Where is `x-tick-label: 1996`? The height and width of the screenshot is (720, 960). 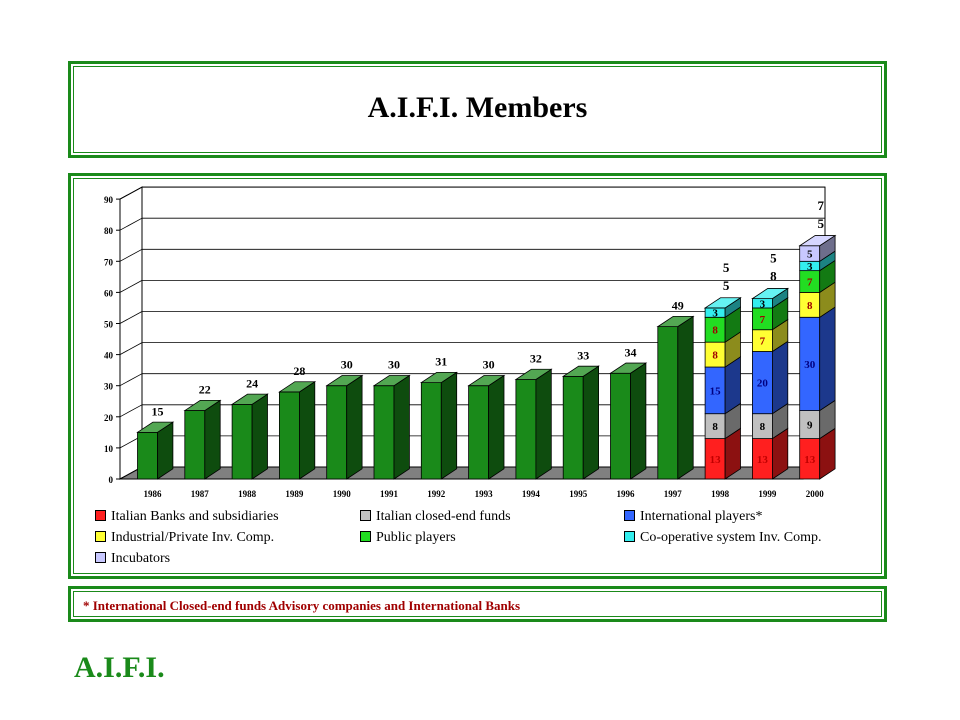 x-tick-label: 1996 is located at coordinates (626, 494).